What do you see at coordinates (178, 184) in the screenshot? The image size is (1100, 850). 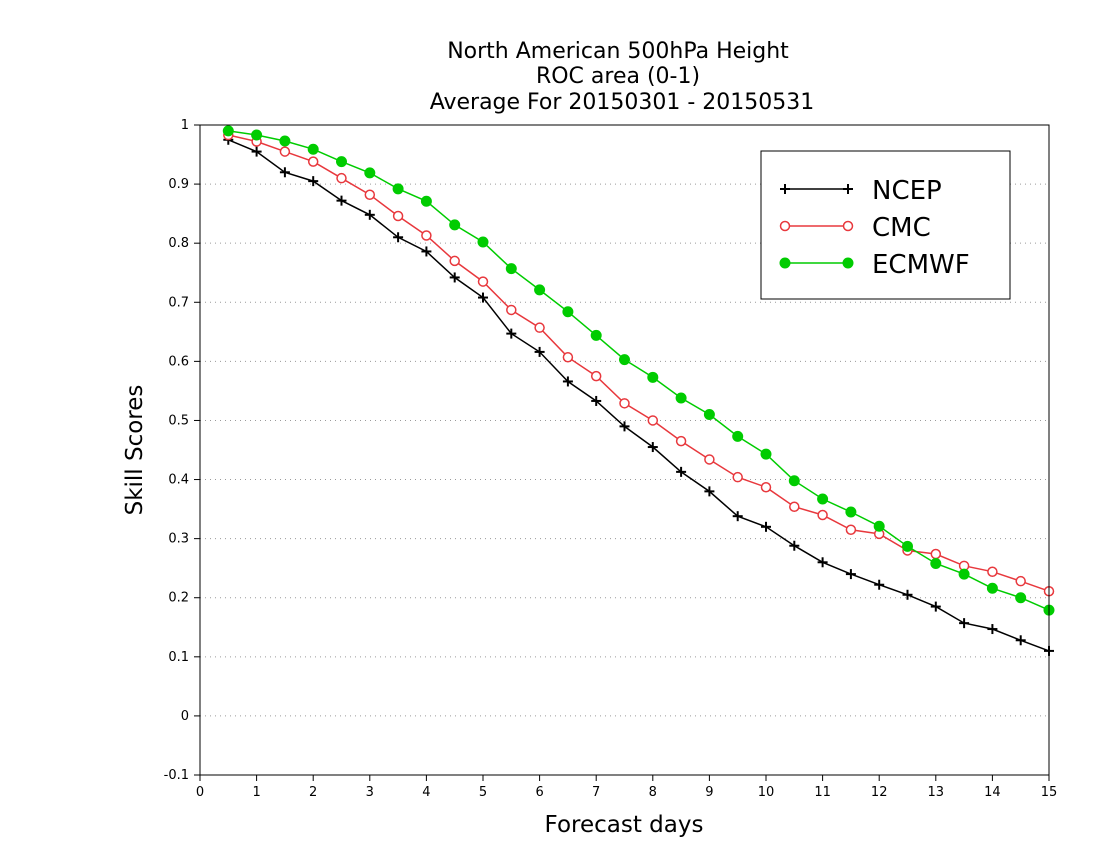 I see `y-tick-label: 0.9` at bounding box center [178, 184].